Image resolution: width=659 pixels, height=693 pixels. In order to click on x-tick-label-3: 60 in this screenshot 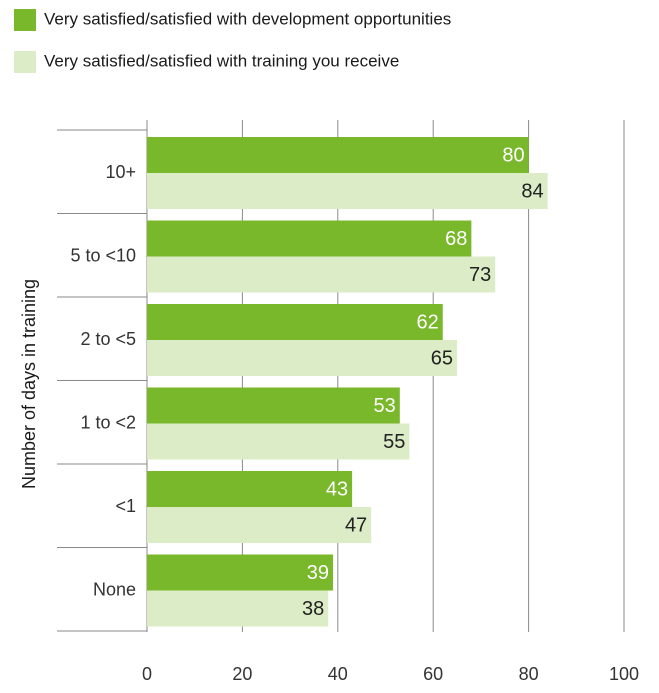, I will do `click(433, 674)`.